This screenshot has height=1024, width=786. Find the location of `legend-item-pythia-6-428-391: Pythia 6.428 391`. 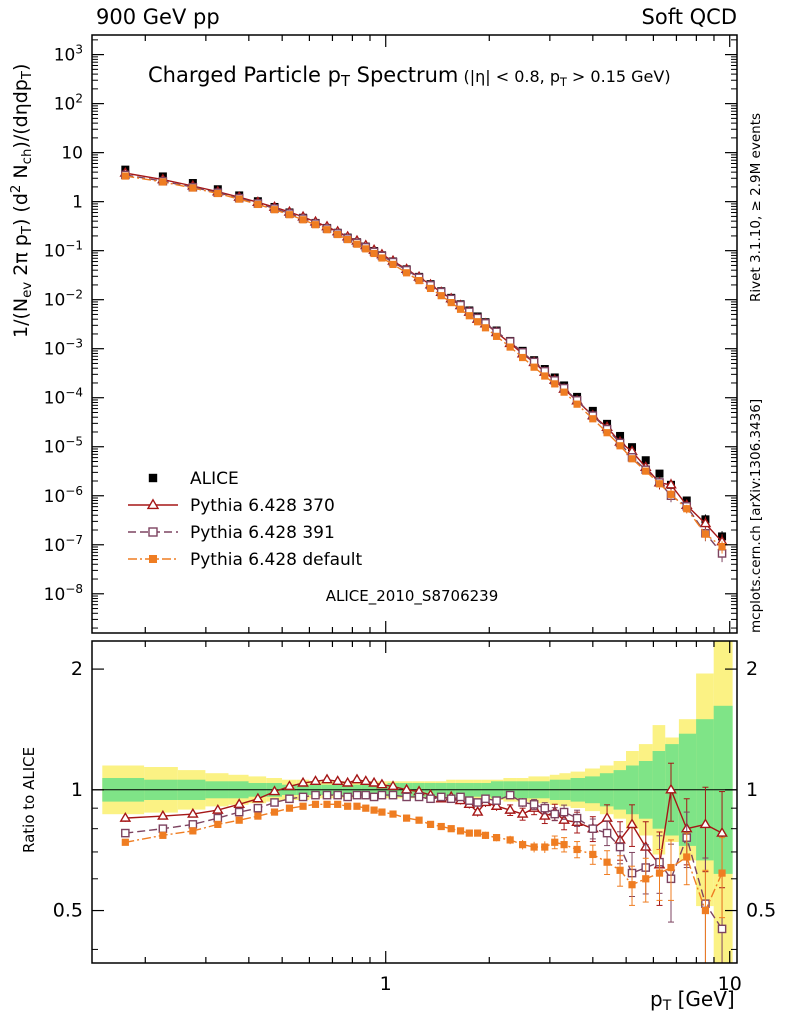

legend-item-pythia-6-428-391: Pythia 6.428 391 is located at coordinates (231, 533).